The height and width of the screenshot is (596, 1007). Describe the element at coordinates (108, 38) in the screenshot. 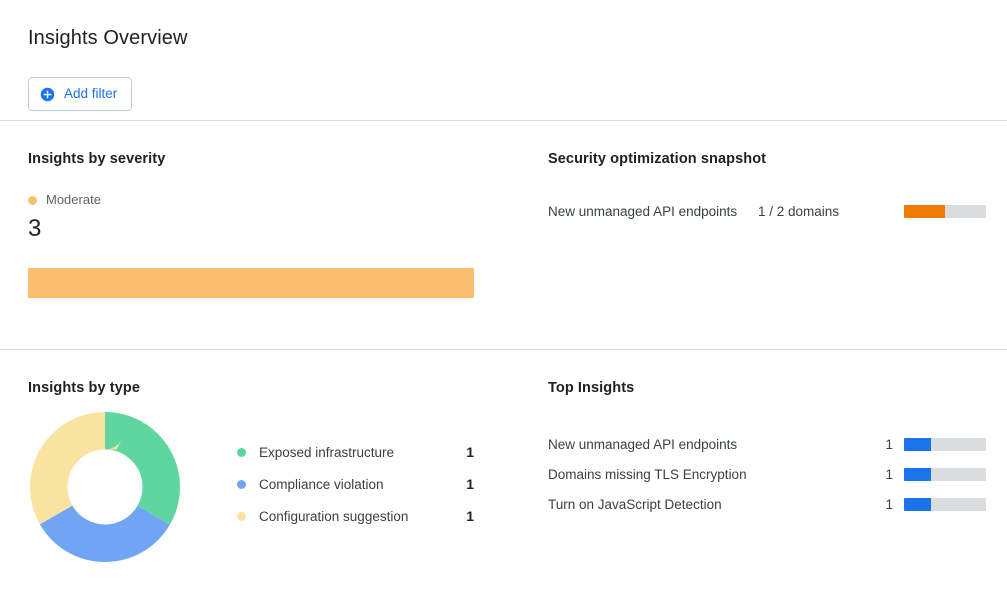

I see `page-title: Insights Overview` at that location.